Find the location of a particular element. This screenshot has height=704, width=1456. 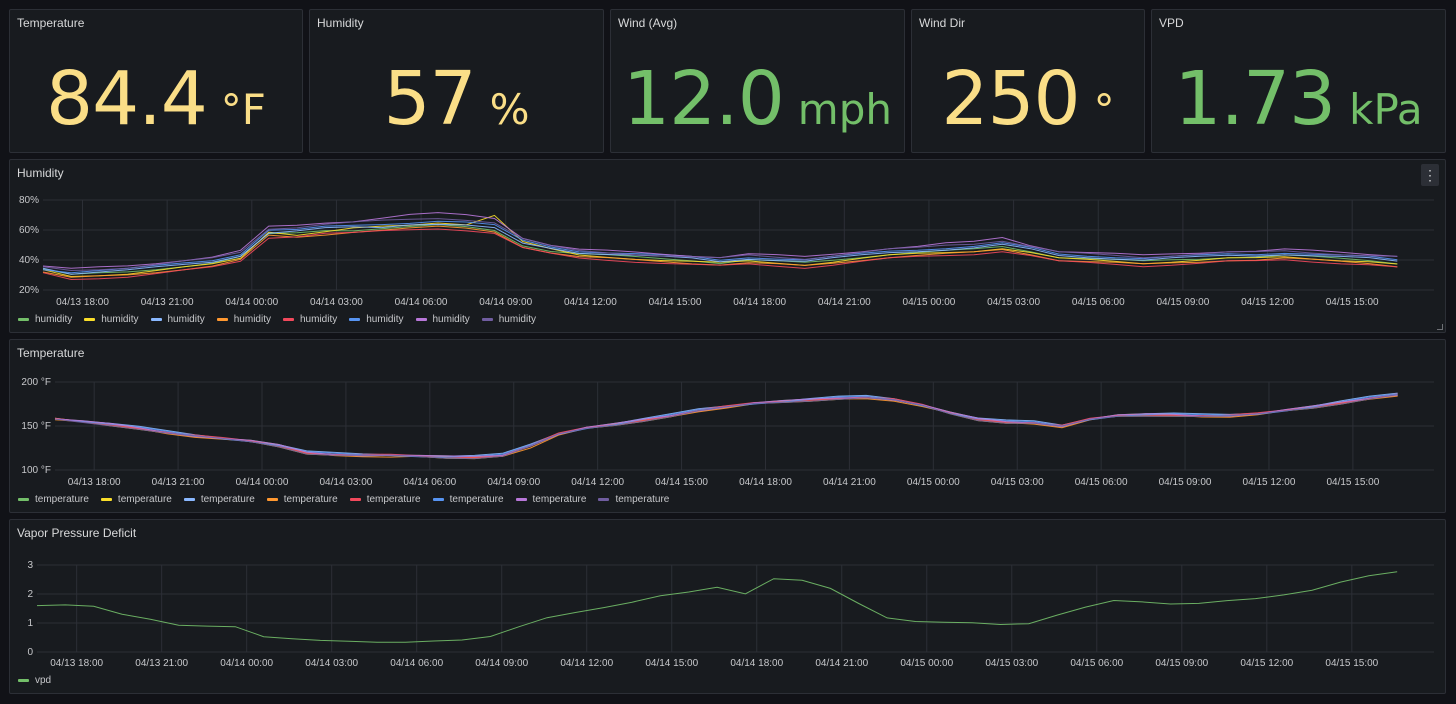

stat-panel-humidity: Humidity 57% is located at coordinates (456, 81).